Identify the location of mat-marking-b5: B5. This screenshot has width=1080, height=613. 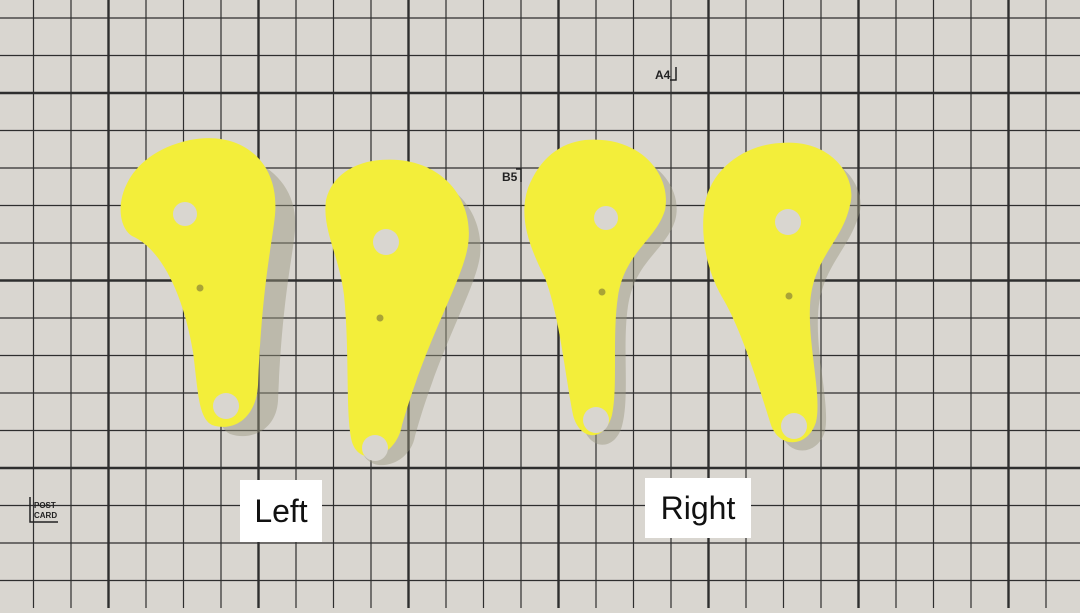
(512, 176).